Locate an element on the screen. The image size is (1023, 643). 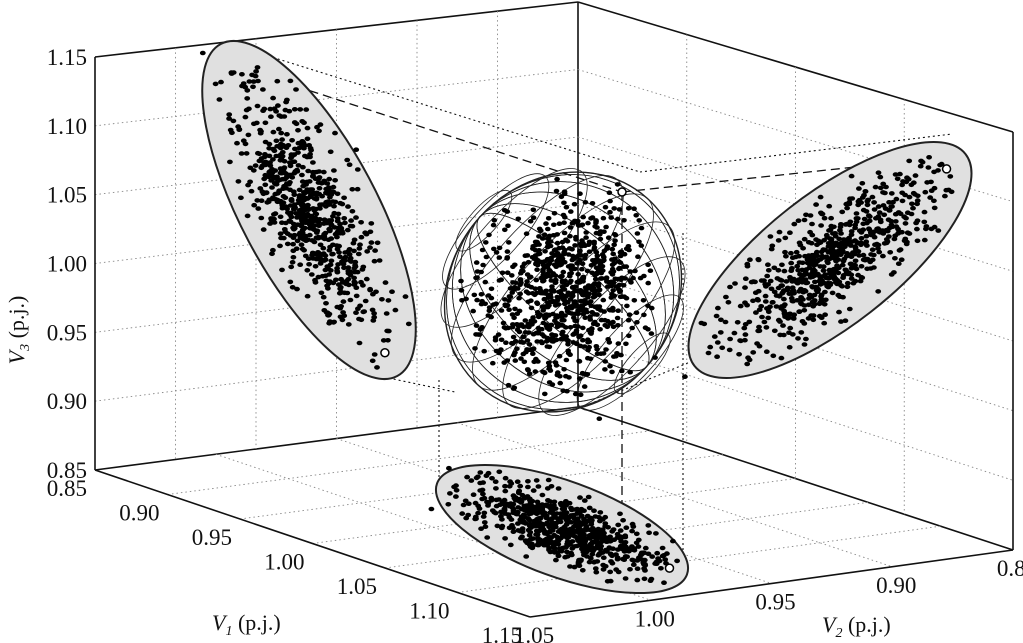
z-tick-label: 0.85 is located at coordinates (67, 470).